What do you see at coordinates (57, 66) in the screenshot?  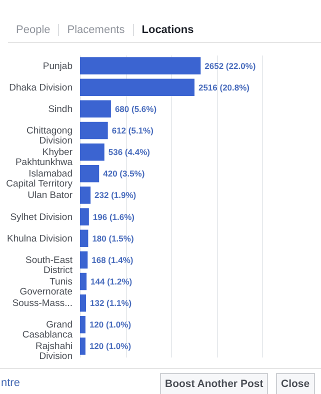 I see `y-tick-label: Punjab` at bounding box center [57, 66].